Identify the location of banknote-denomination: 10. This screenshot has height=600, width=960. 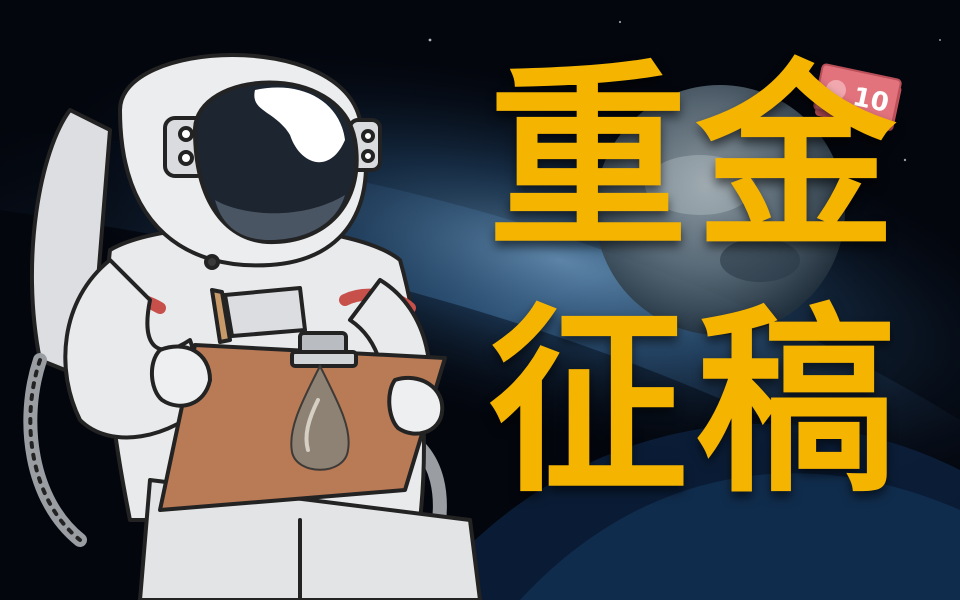
(871, 100).